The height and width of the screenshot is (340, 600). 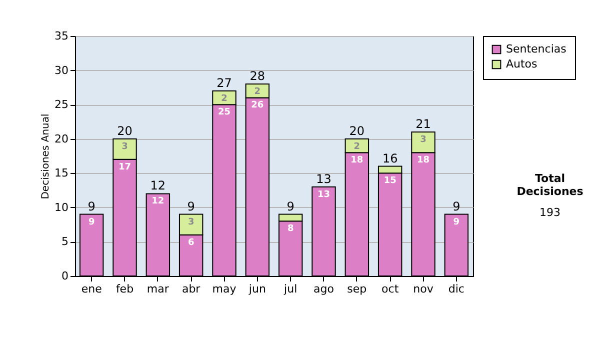 What do you see at coordinates (423, 289) in the screenshot?
I see `x-tick-label: nov` at bounding box center [423, 289].